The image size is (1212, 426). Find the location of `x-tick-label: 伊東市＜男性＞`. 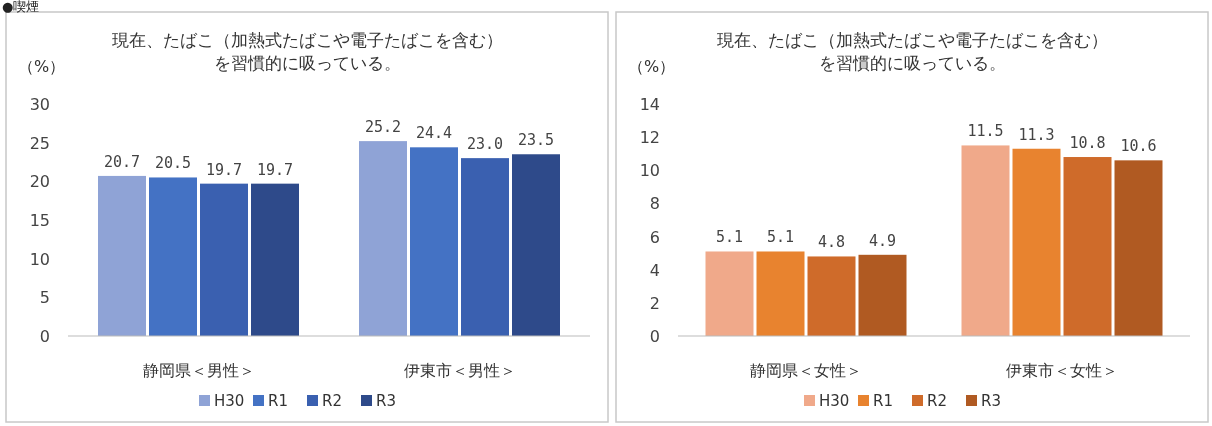

x-tick-label: 伊東市＜男性＞ is located at coordinates (459, 370).